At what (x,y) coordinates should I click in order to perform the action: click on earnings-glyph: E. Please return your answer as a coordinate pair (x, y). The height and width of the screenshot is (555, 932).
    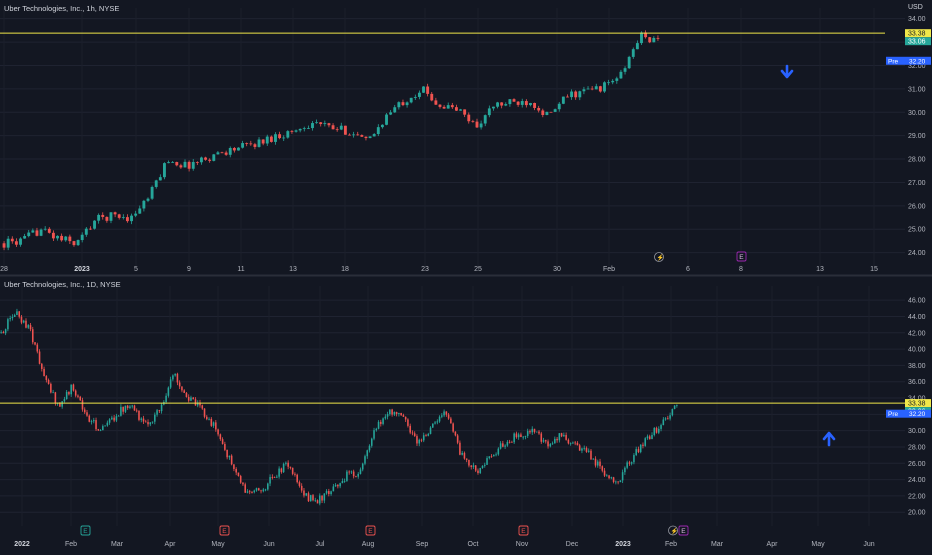
    Looking at the image, I should click on (741, 257).